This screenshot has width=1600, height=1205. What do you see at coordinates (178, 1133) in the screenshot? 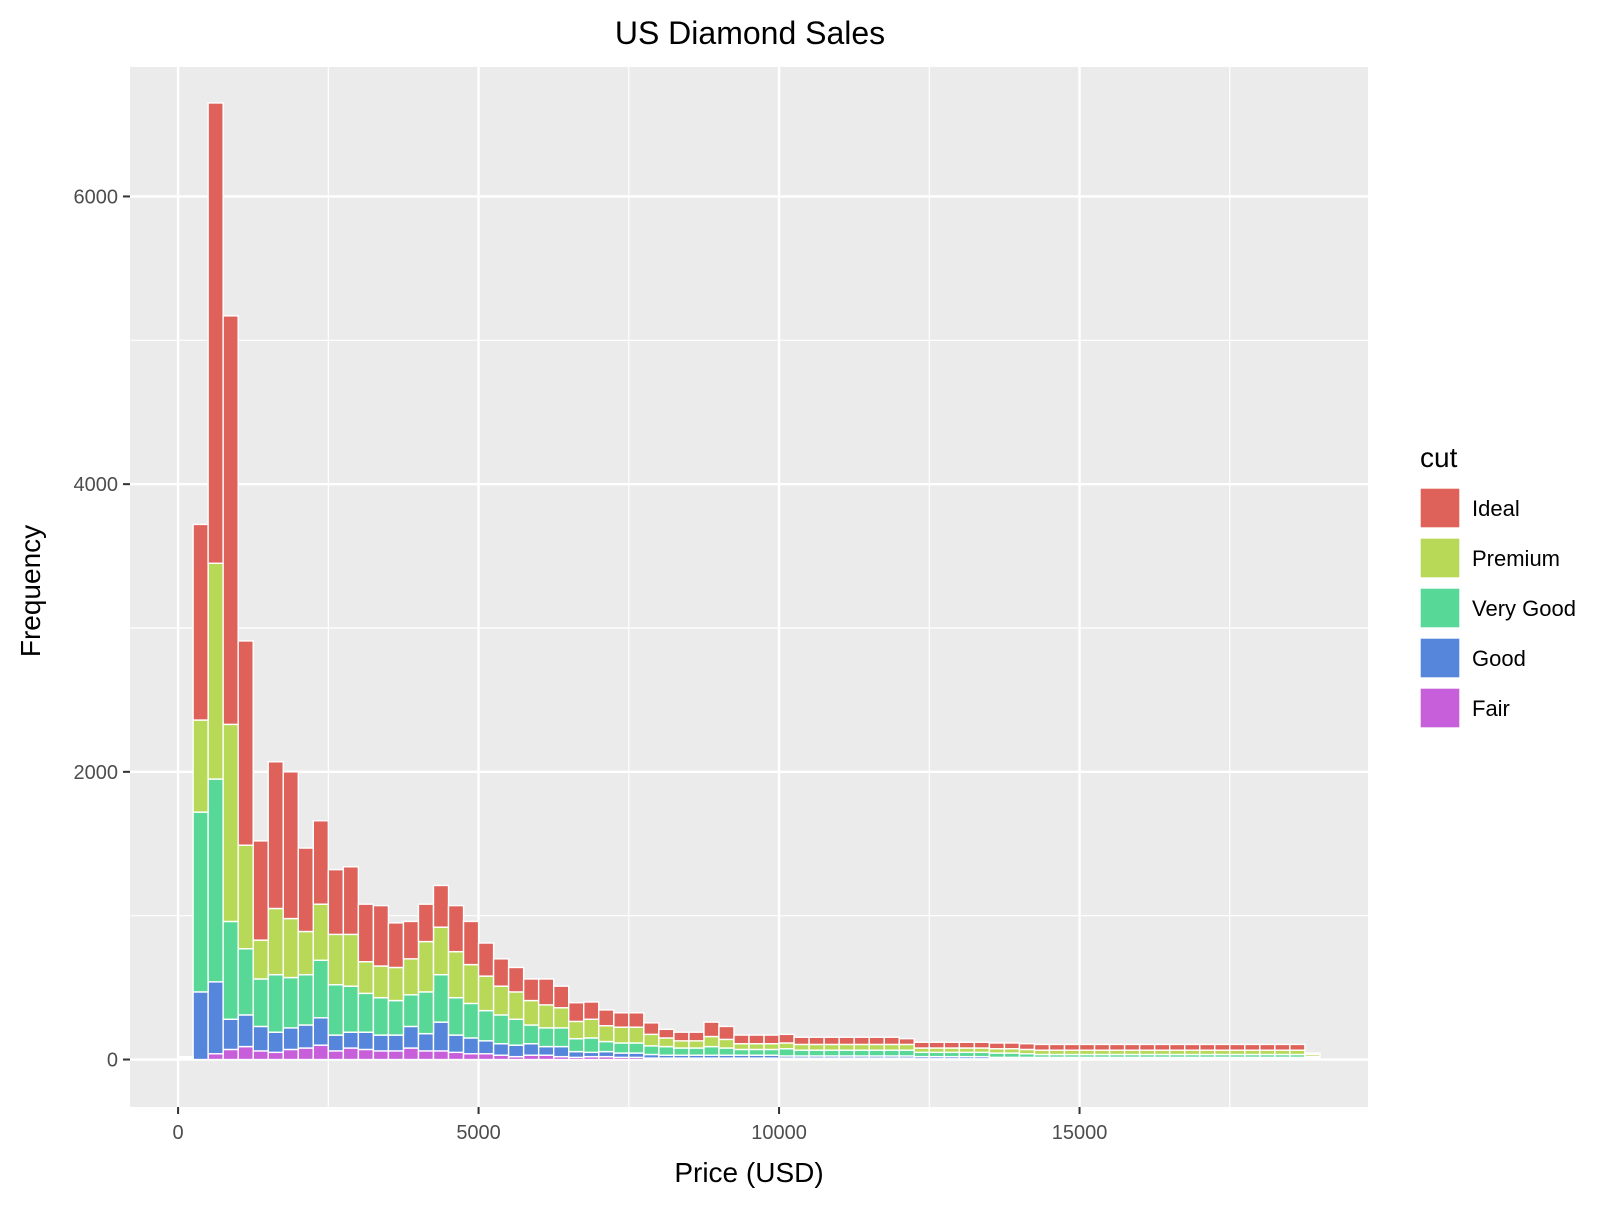
I see `x-tick-label: 0` at bounding box center [178, 1133].